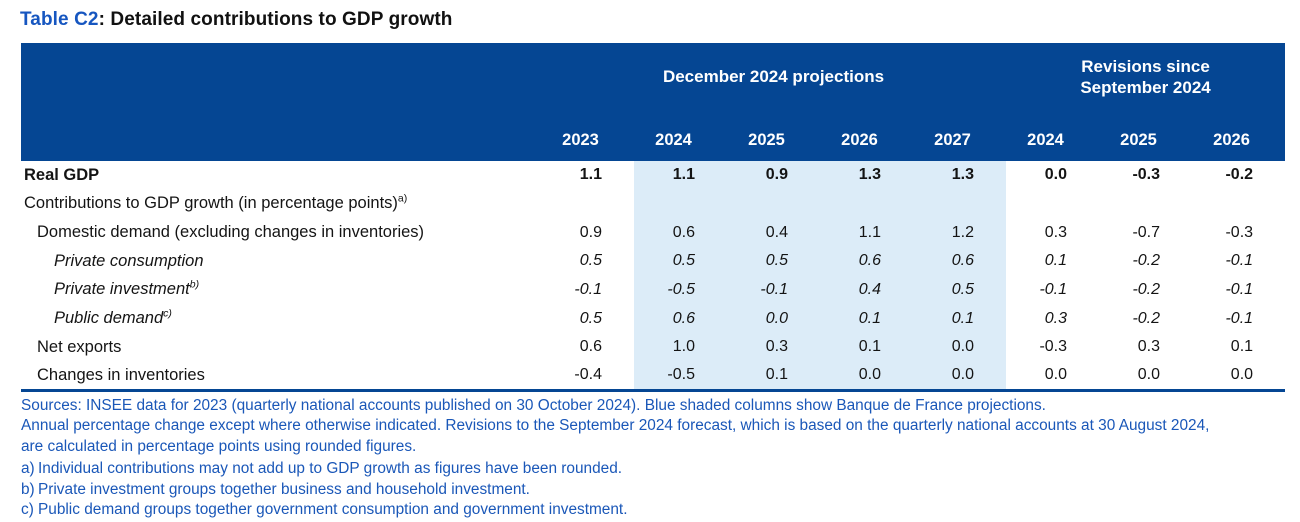 The image size is (1300, 522). What do you see at coordinates (281, 318) in the screenshot?
I see `row-label-cell: Public demandc)` at bounding box center [281, 318].